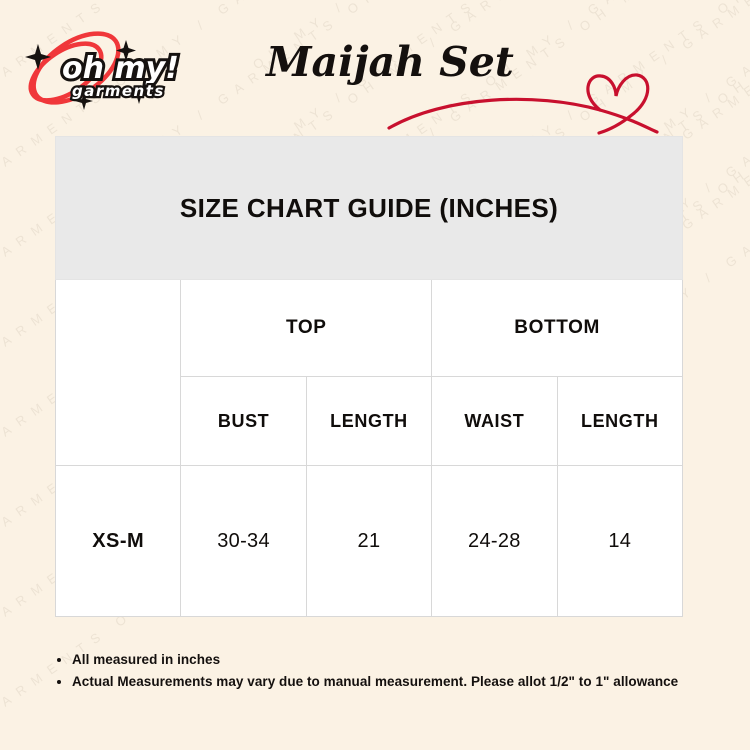  I want to click on sub-header-bust: BUST, so click(243, 421).